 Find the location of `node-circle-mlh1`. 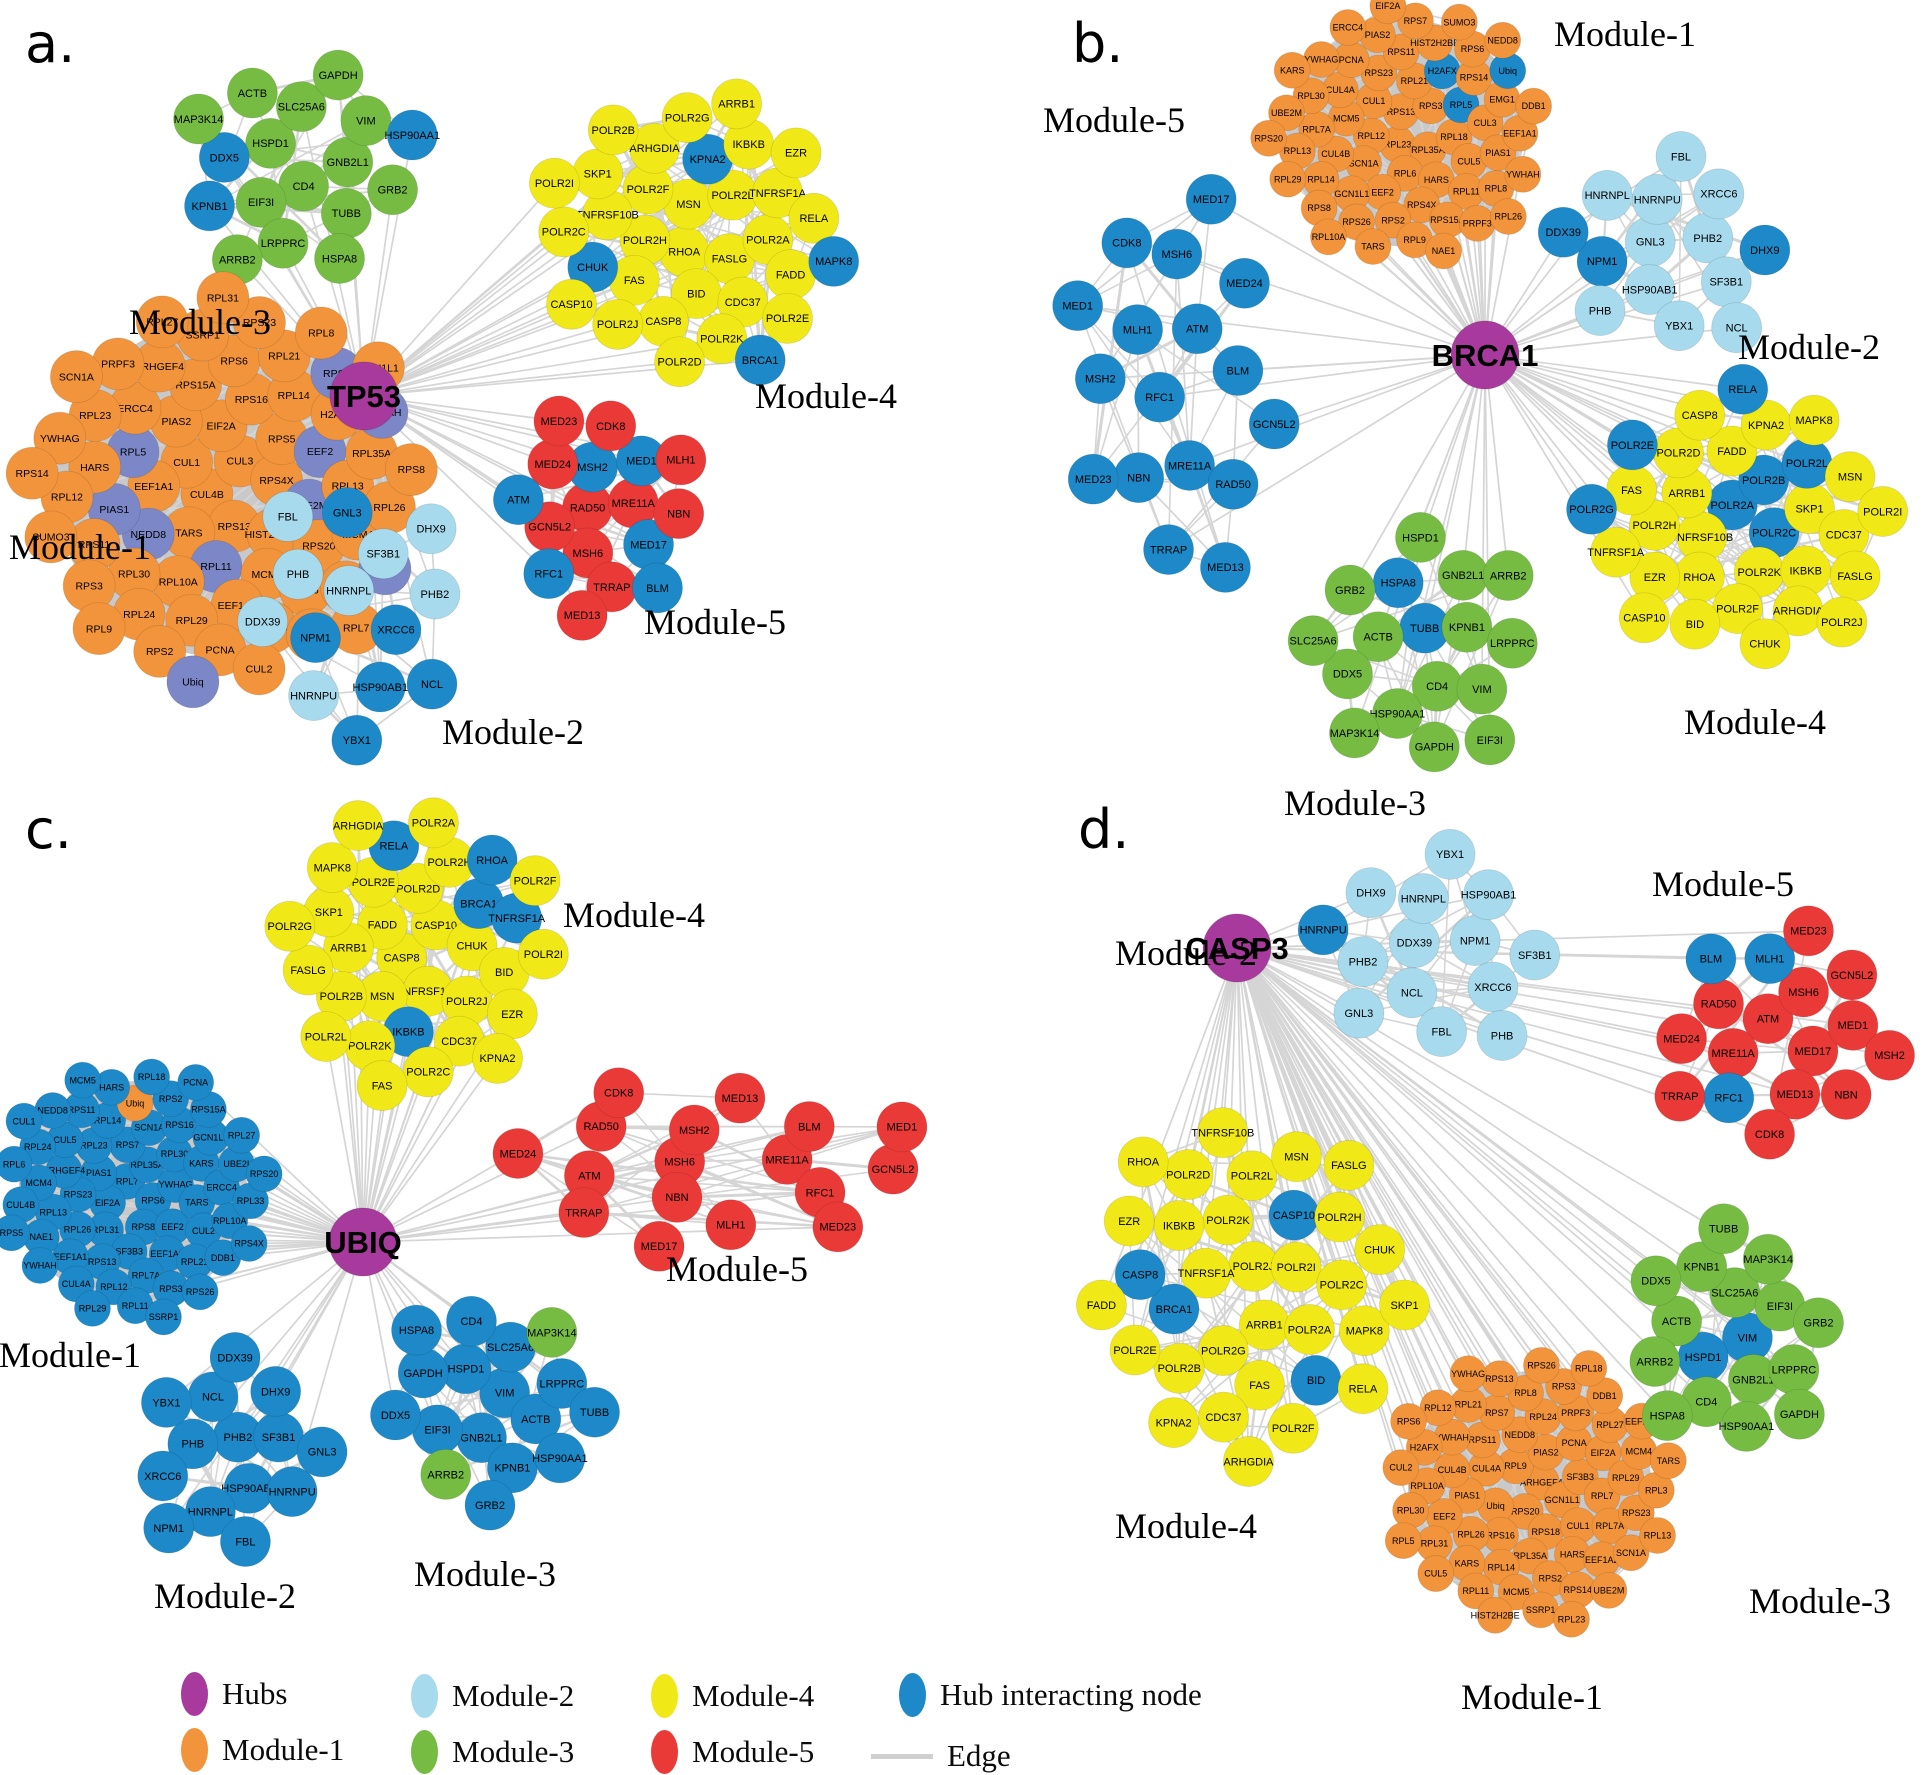

node-circle-mlh1 is located at coordinates (1138, 329).